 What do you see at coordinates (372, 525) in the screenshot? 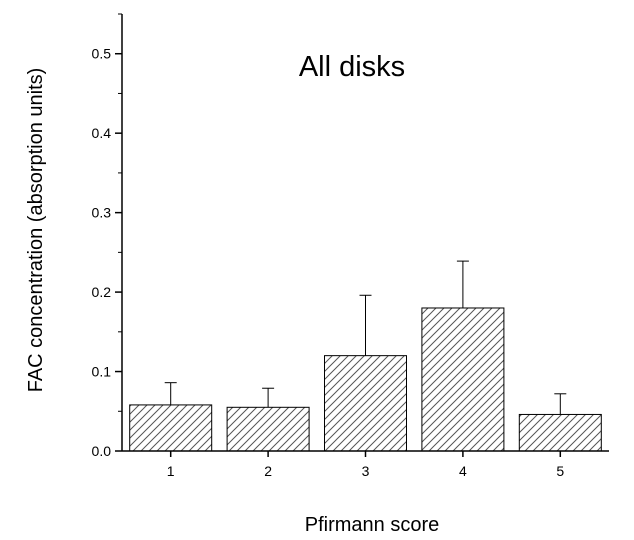
I see `x-axis-title: Pfirmann score` at bounding box center [372, 525].